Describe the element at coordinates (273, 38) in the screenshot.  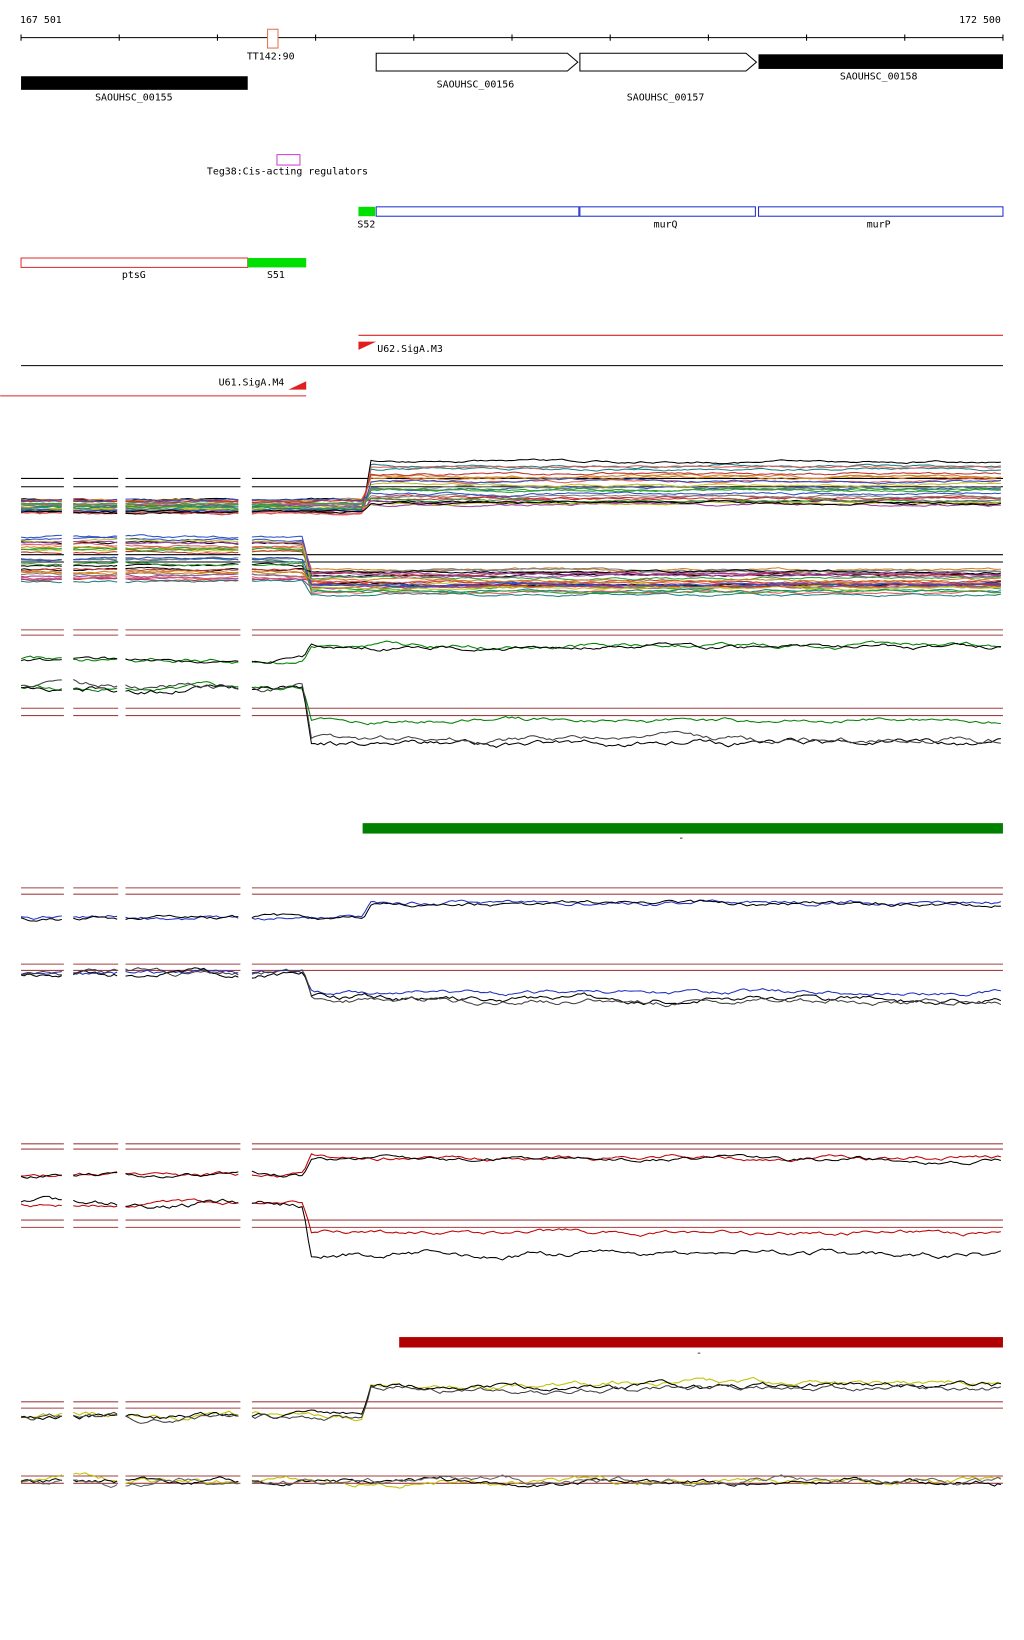
I see `terminator` at that location.